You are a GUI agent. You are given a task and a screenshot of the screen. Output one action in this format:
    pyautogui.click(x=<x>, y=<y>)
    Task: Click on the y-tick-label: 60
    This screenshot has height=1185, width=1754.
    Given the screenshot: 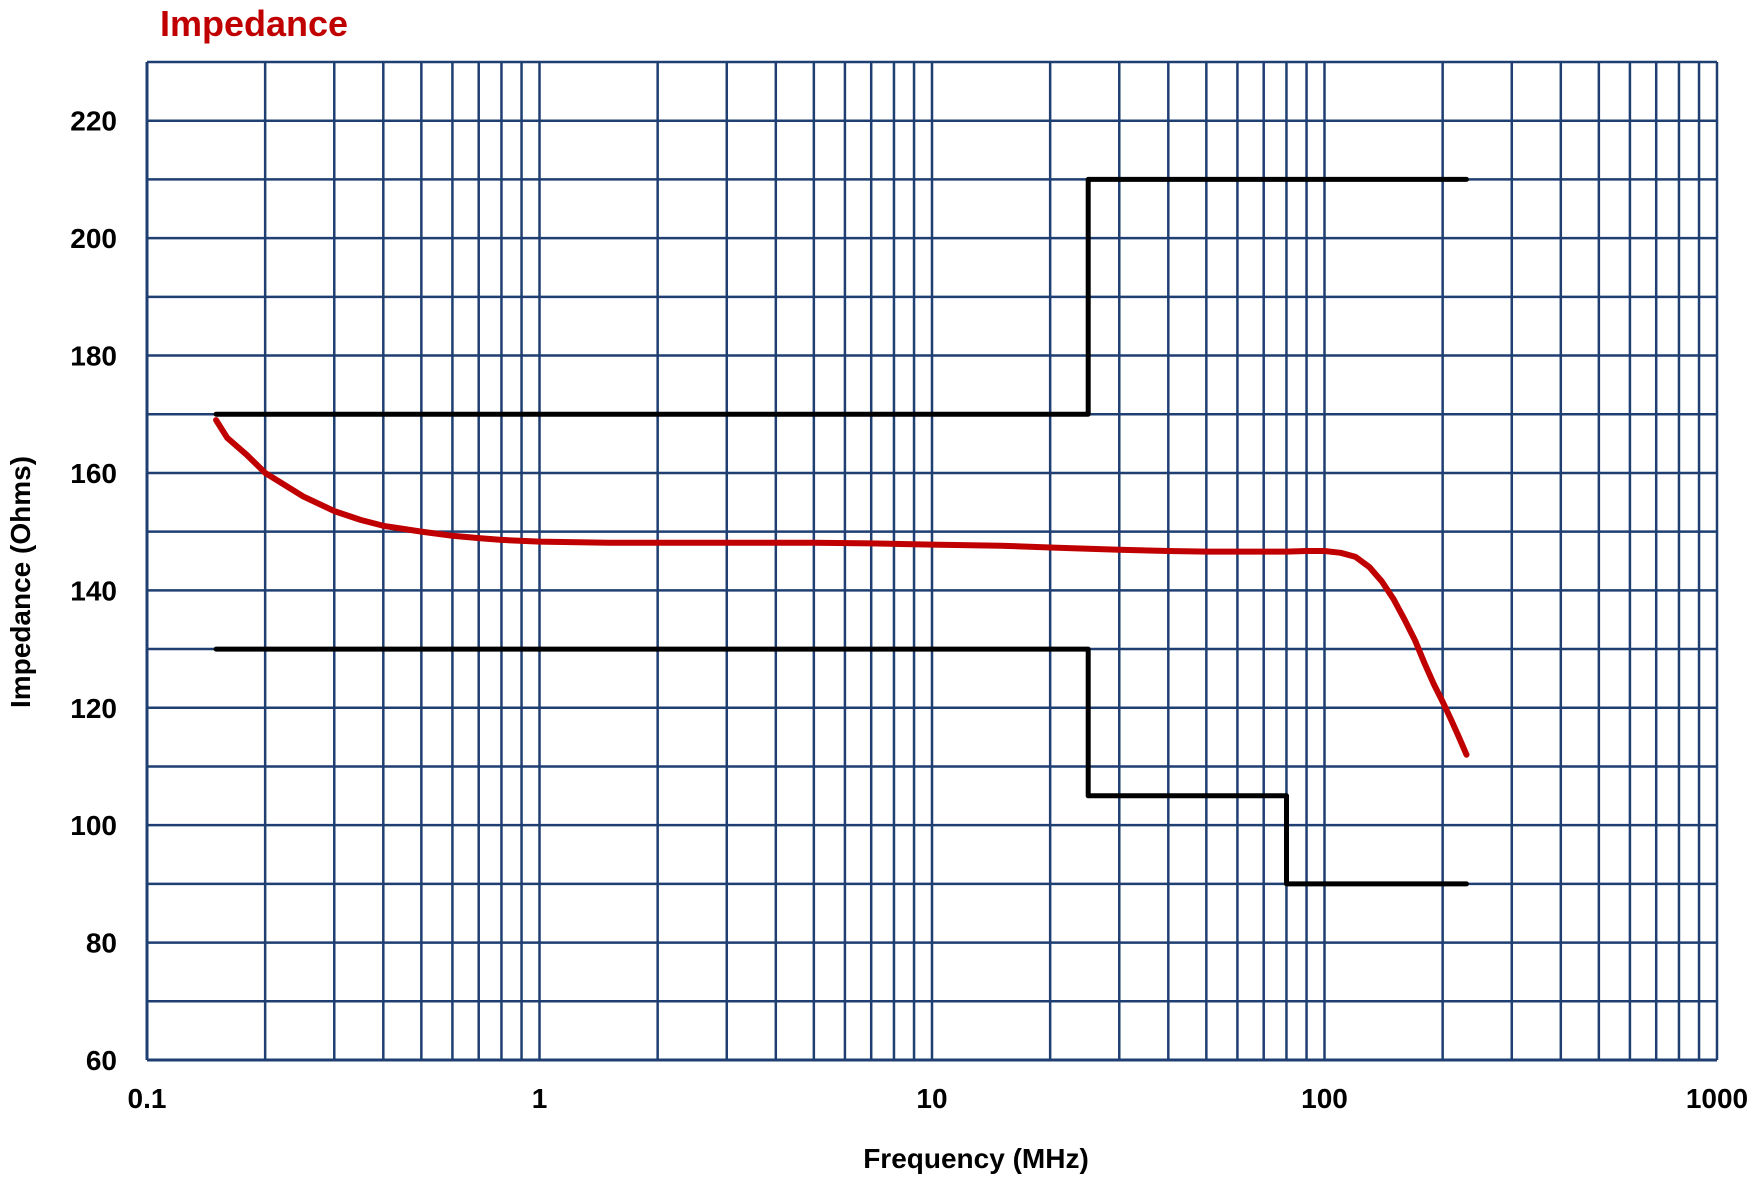 What is the action you would take?
    pyautogui.click(x=101, y=1060)
    